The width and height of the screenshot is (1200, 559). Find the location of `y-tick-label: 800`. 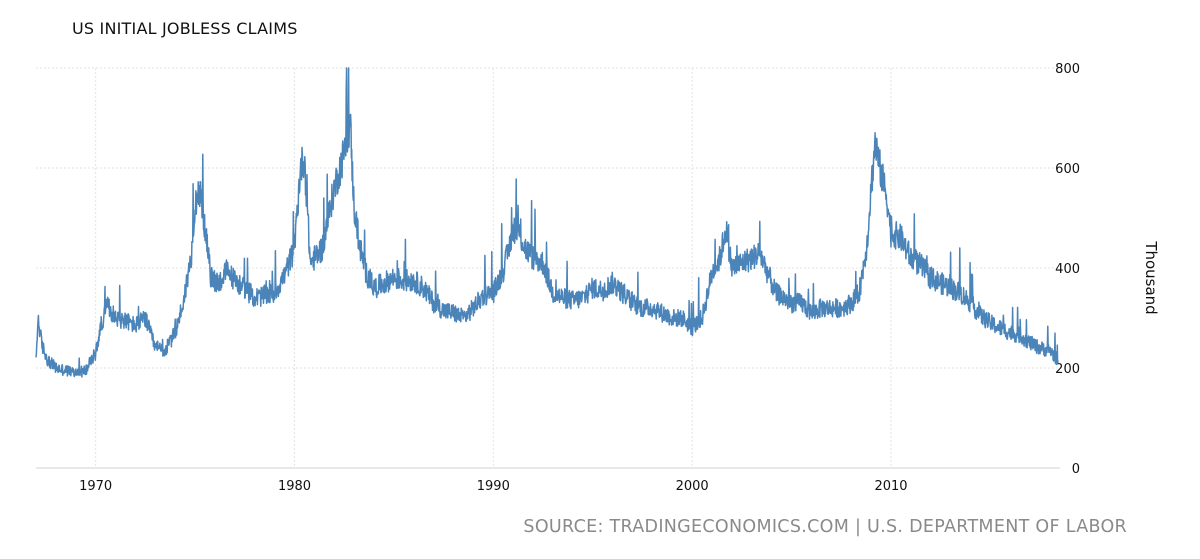

y-tick-label: 800 is located at coordinates (1067, 69).